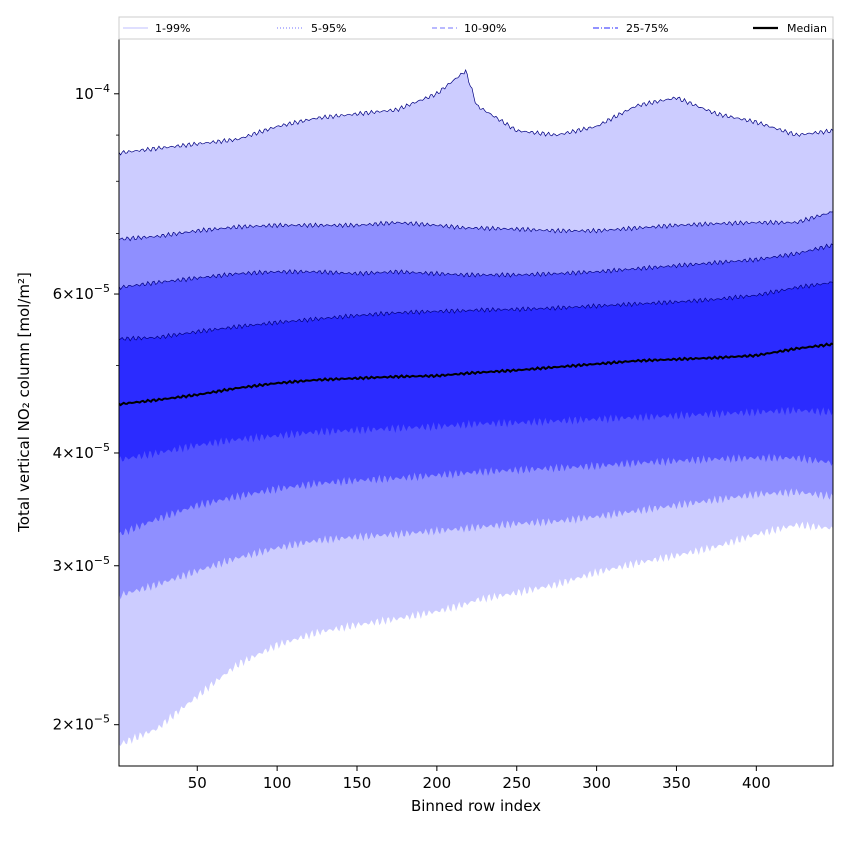 This screenshot has width=850, height=850. What do you see at coordinates (676, 783) in the screenshot?
I see `x-tick-label: 350` at bounding box center [676, 783].